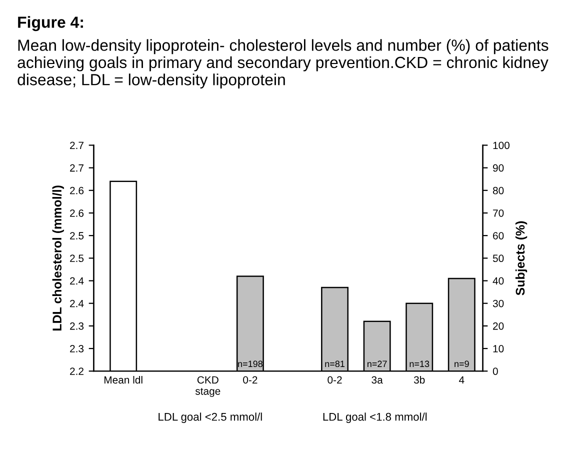 The image size is (568, 461). What do you see at coordinates (498, 213) in the screenshot?
I see `y2-tick-label: 70` at bounding box center [498, 213].